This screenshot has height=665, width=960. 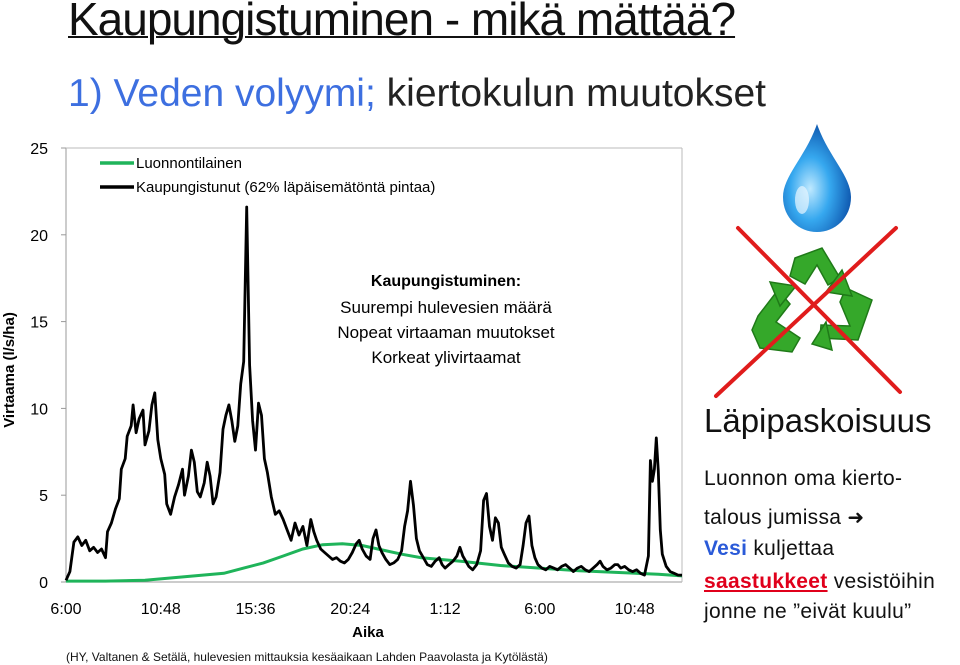 I want to click on side-text-line-1: Luonnon oma kierto-, so click(x=803, y=478).